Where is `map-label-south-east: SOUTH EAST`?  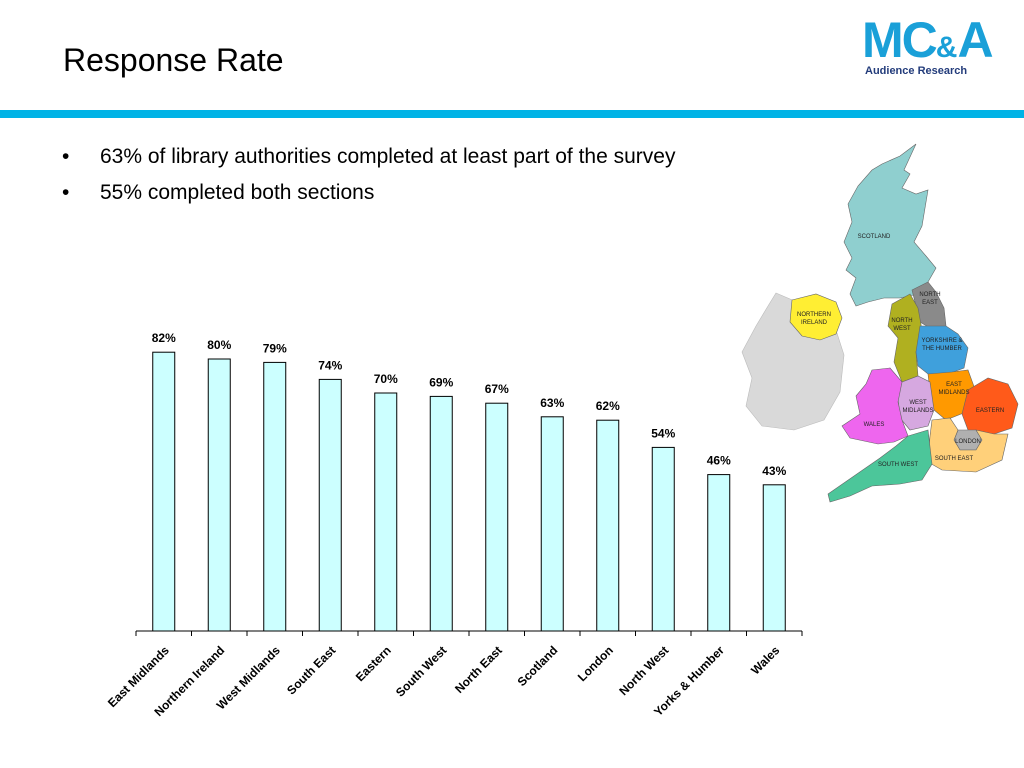
map-label-south-east: SOUTH EAST is located at coordinates (954, 459).